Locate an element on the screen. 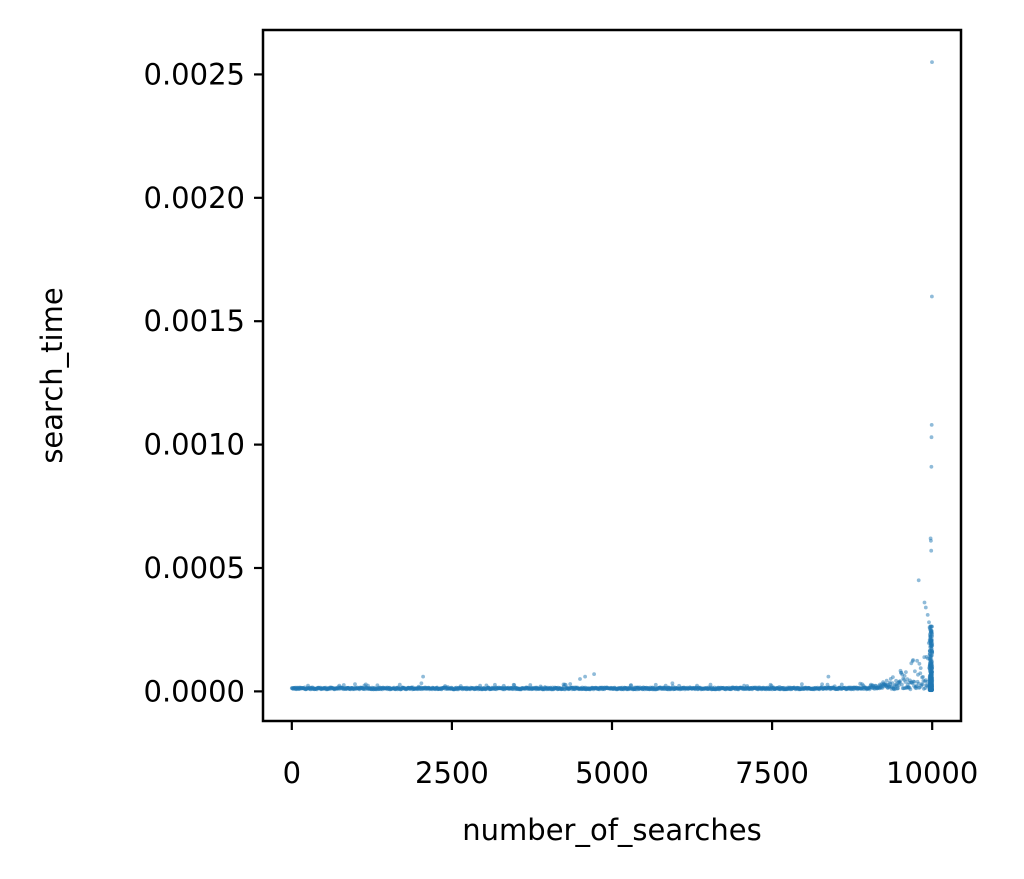  x-tick-label: 10000 is located at coordinates (932, 773).